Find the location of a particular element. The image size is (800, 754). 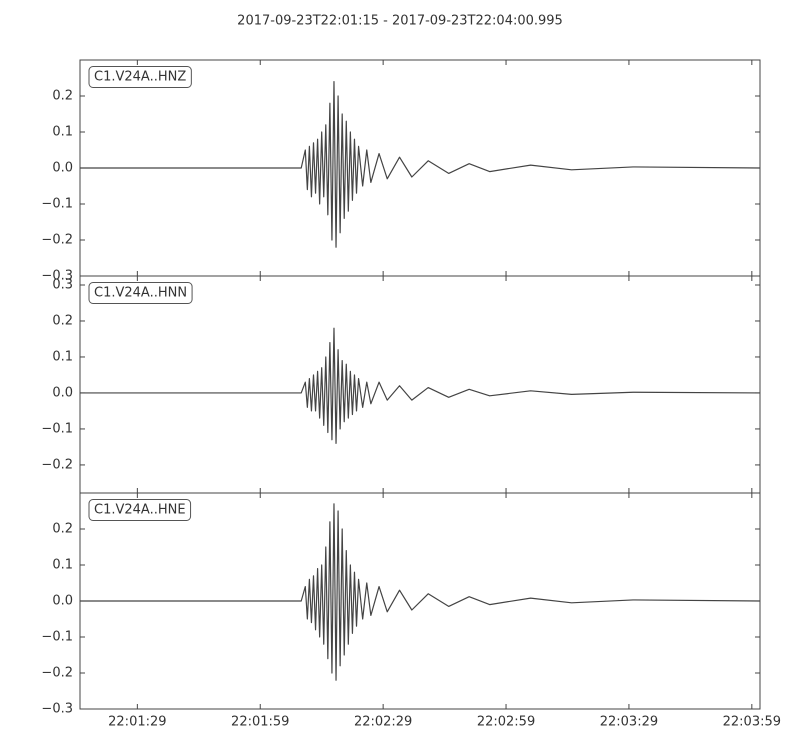

trace-label: C1.V24A..HNE is located at coordinates (140, 510).